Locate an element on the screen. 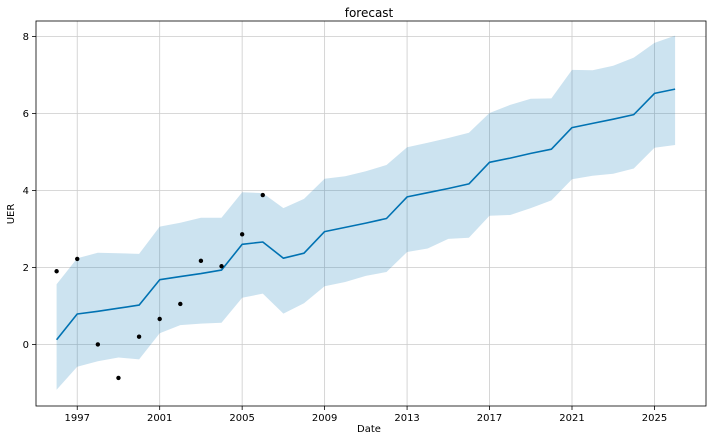 Image resolution: width=712 pixels, height=440 pixels. y-tick-label: 2 is located at coordinates (26, 268).